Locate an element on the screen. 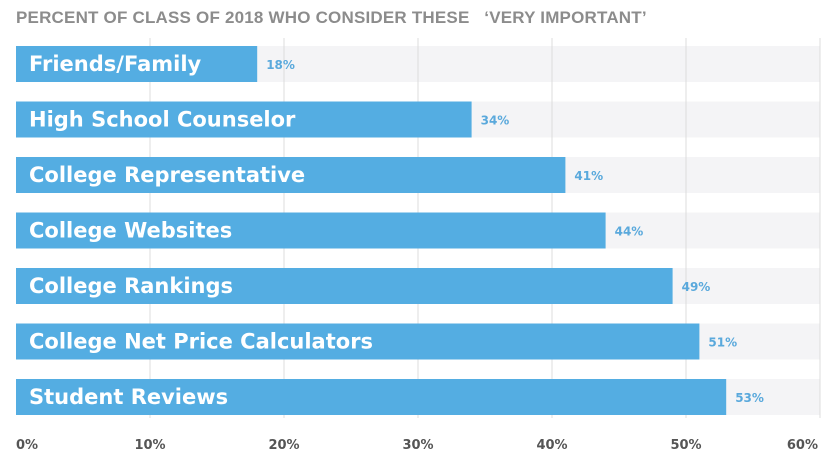  x-tick-label: 20% is located at coordinates (283, 445).